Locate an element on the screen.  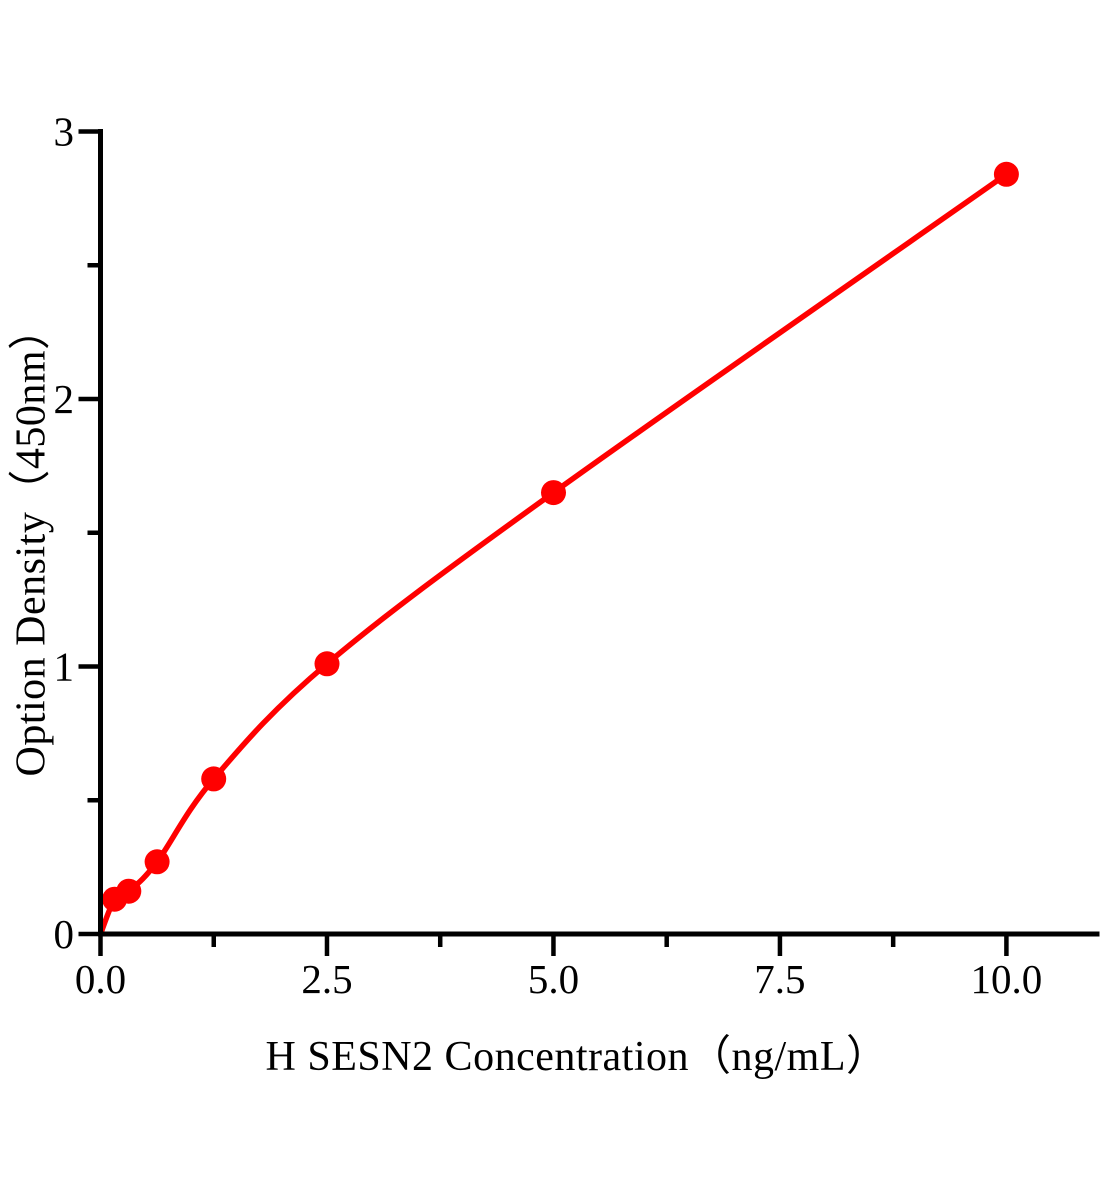
y-tick-label: 1 is located at coordinates (64, 667).